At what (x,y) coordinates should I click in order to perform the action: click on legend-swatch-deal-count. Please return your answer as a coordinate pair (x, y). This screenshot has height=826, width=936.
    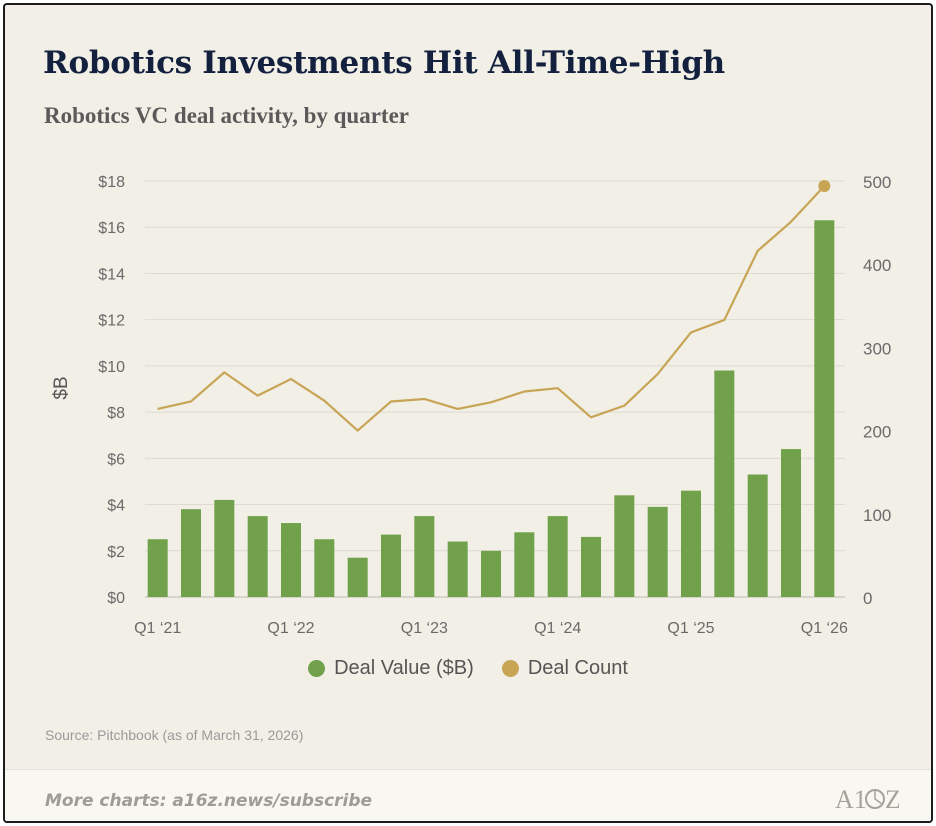
    Looking at the image, I should click on (510, 668).